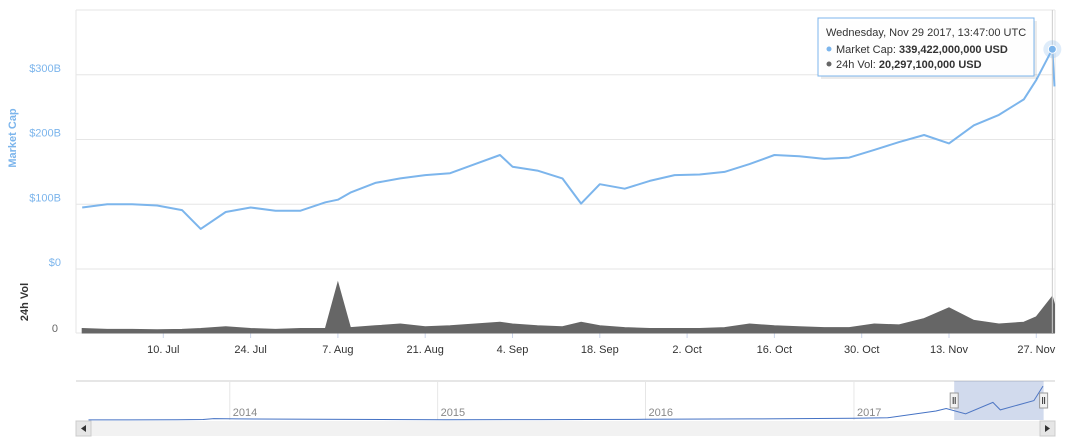  I want to click on tooltip-value: 20,297,100,000 USD, so click(930, 65).